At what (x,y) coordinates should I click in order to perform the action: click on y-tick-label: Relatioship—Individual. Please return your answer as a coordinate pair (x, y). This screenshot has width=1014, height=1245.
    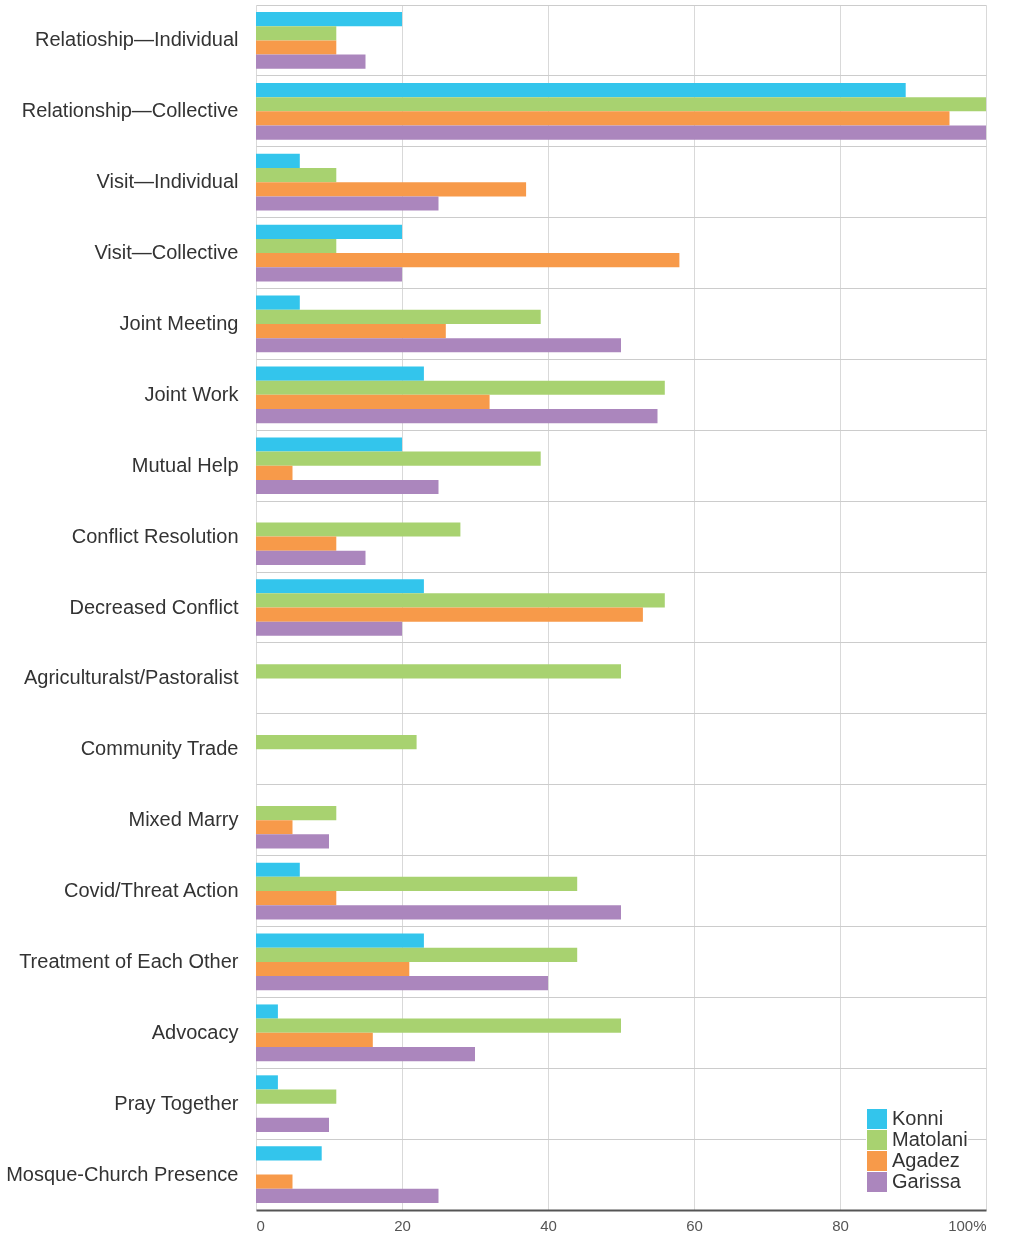
    Looking at the image, I should click on (137, 39).